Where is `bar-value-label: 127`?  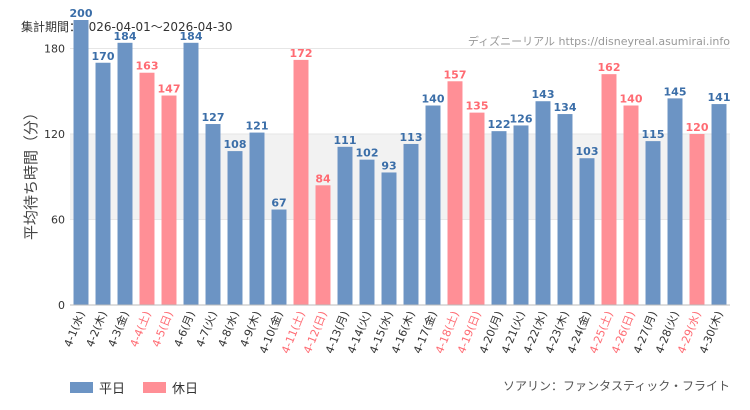 bar-value-label: 127 is located at coordinates (213, 117).